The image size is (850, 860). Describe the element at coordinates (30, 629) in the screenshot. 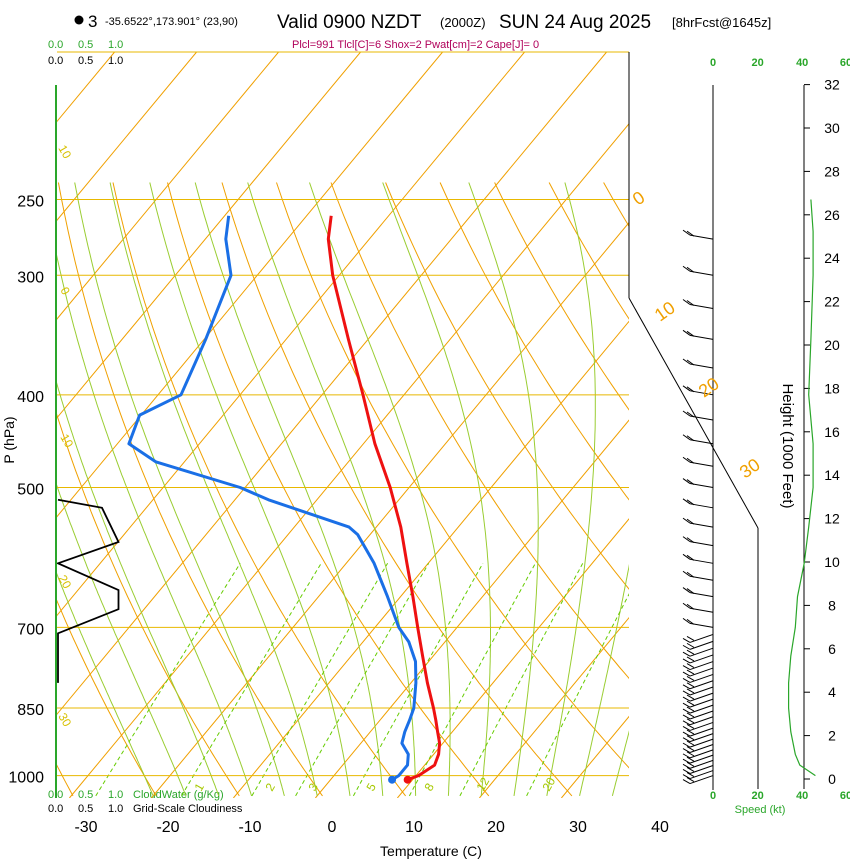

I see `pressure-tick-label: 700` at that location.